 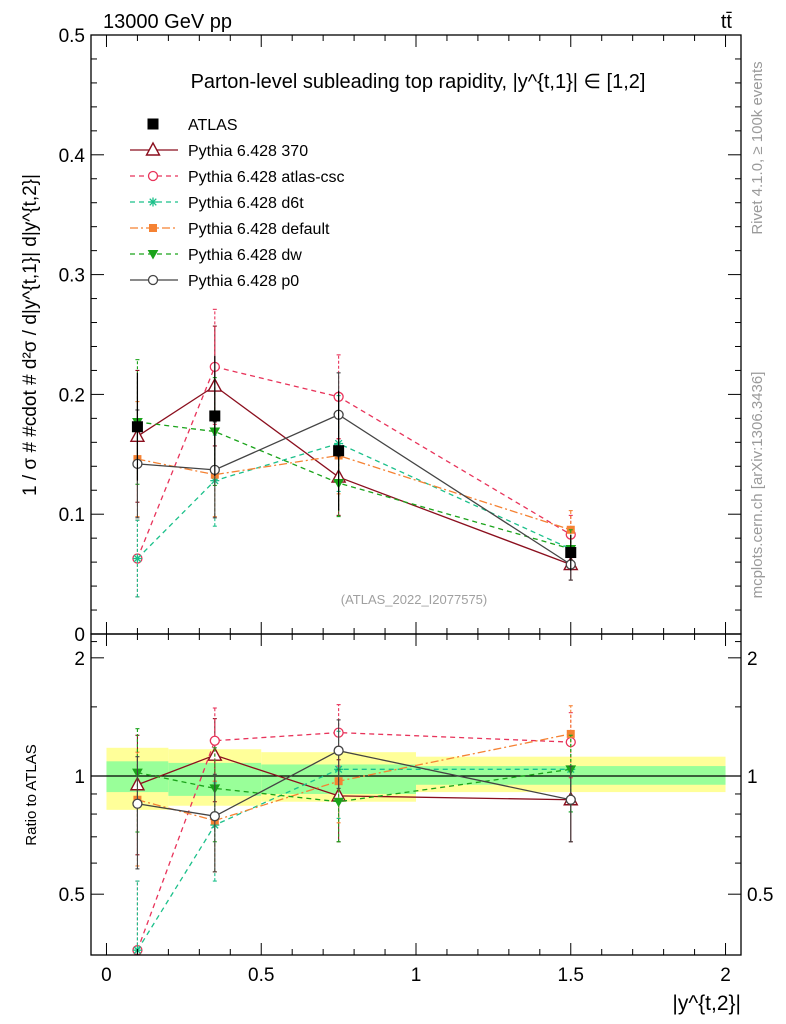 I want to click on legend-entry: Pythia 6.428 default, so click(x=230, y=229).